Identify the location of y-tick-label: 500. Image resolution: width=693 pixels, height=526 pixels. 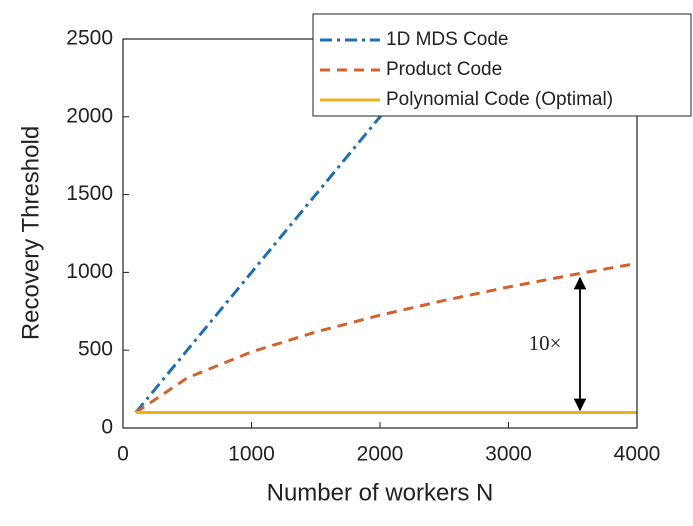
(95, 349).